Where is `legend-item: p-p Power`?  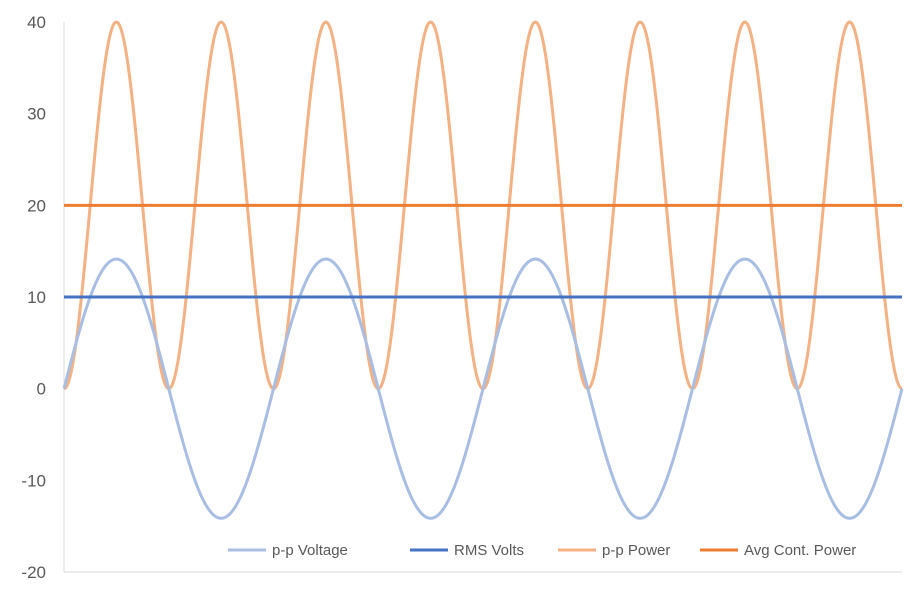
legend-item: p-p Power is located at coordinates (614, 550).